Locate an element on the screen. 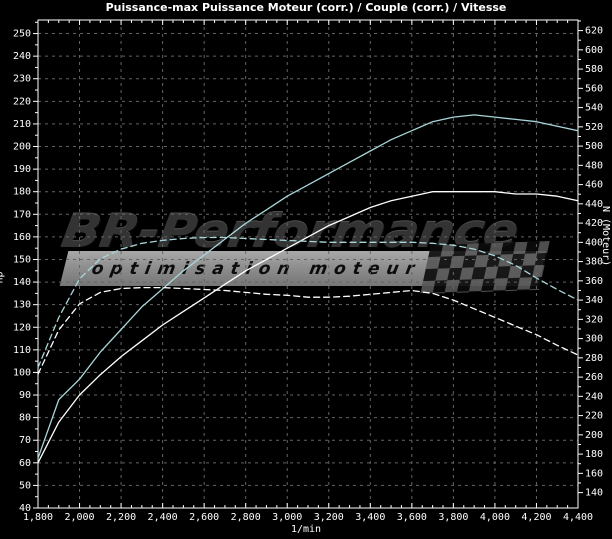 This screenshot has height=539, width=612. x-axis-tick-label: 3,200 is located at coordinates (329, 517).